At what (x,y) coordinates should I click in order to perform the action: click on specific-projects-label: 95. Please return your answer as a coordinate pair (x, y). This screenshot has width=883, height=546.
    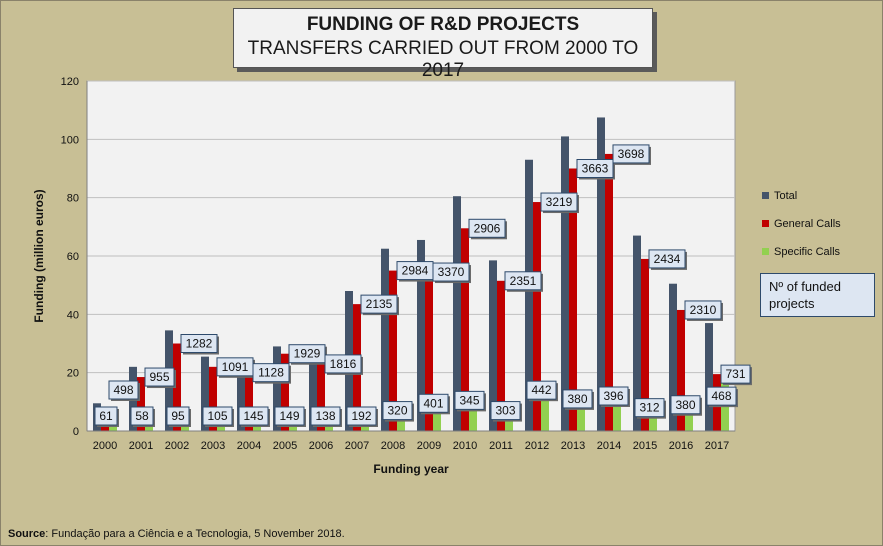
    Looking at the image, I should click on (178, 416).